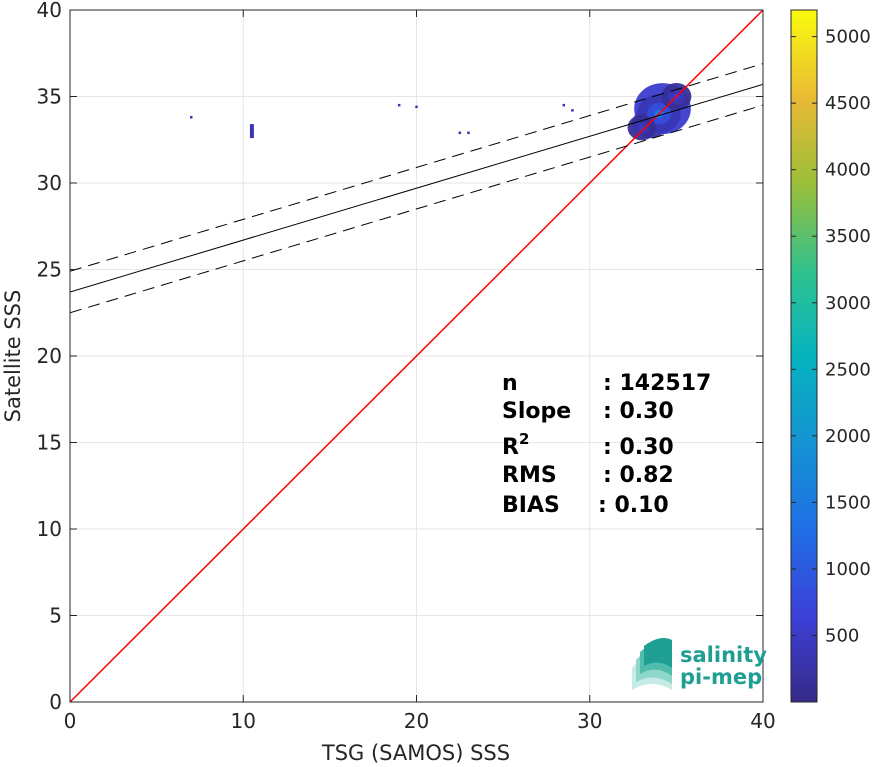  Describe the element at coordinates (55, 702) in the screenshot. I see `y-tick-label: 0` at that location.